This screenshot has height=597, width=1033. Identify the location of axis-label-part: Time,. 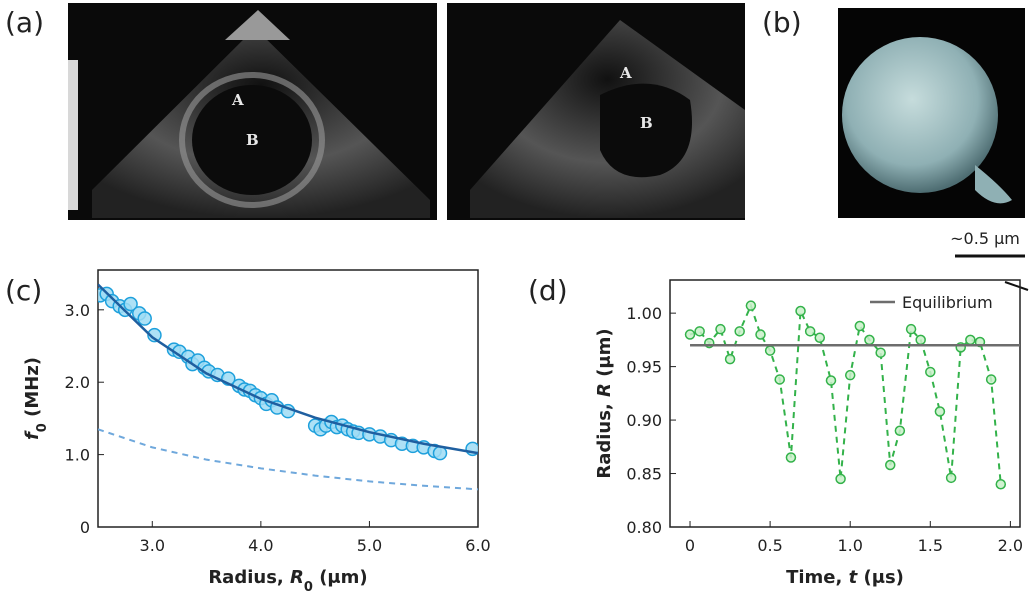
(817, 577).